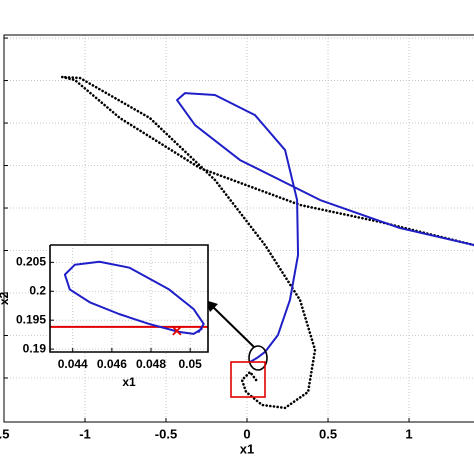 This screenshot has height=474, width=474. Describe the element at coordinates (258, 358) in the screenshot. I see `zoom-ellipse` at that location.